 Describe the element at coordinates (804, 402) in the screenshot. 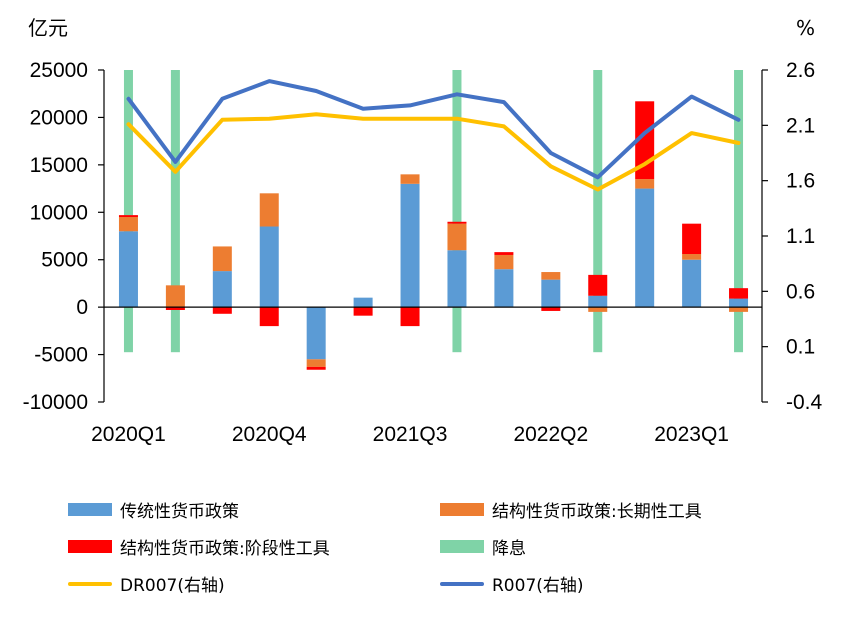

I see `right-tick-label: -0.4` at that location.